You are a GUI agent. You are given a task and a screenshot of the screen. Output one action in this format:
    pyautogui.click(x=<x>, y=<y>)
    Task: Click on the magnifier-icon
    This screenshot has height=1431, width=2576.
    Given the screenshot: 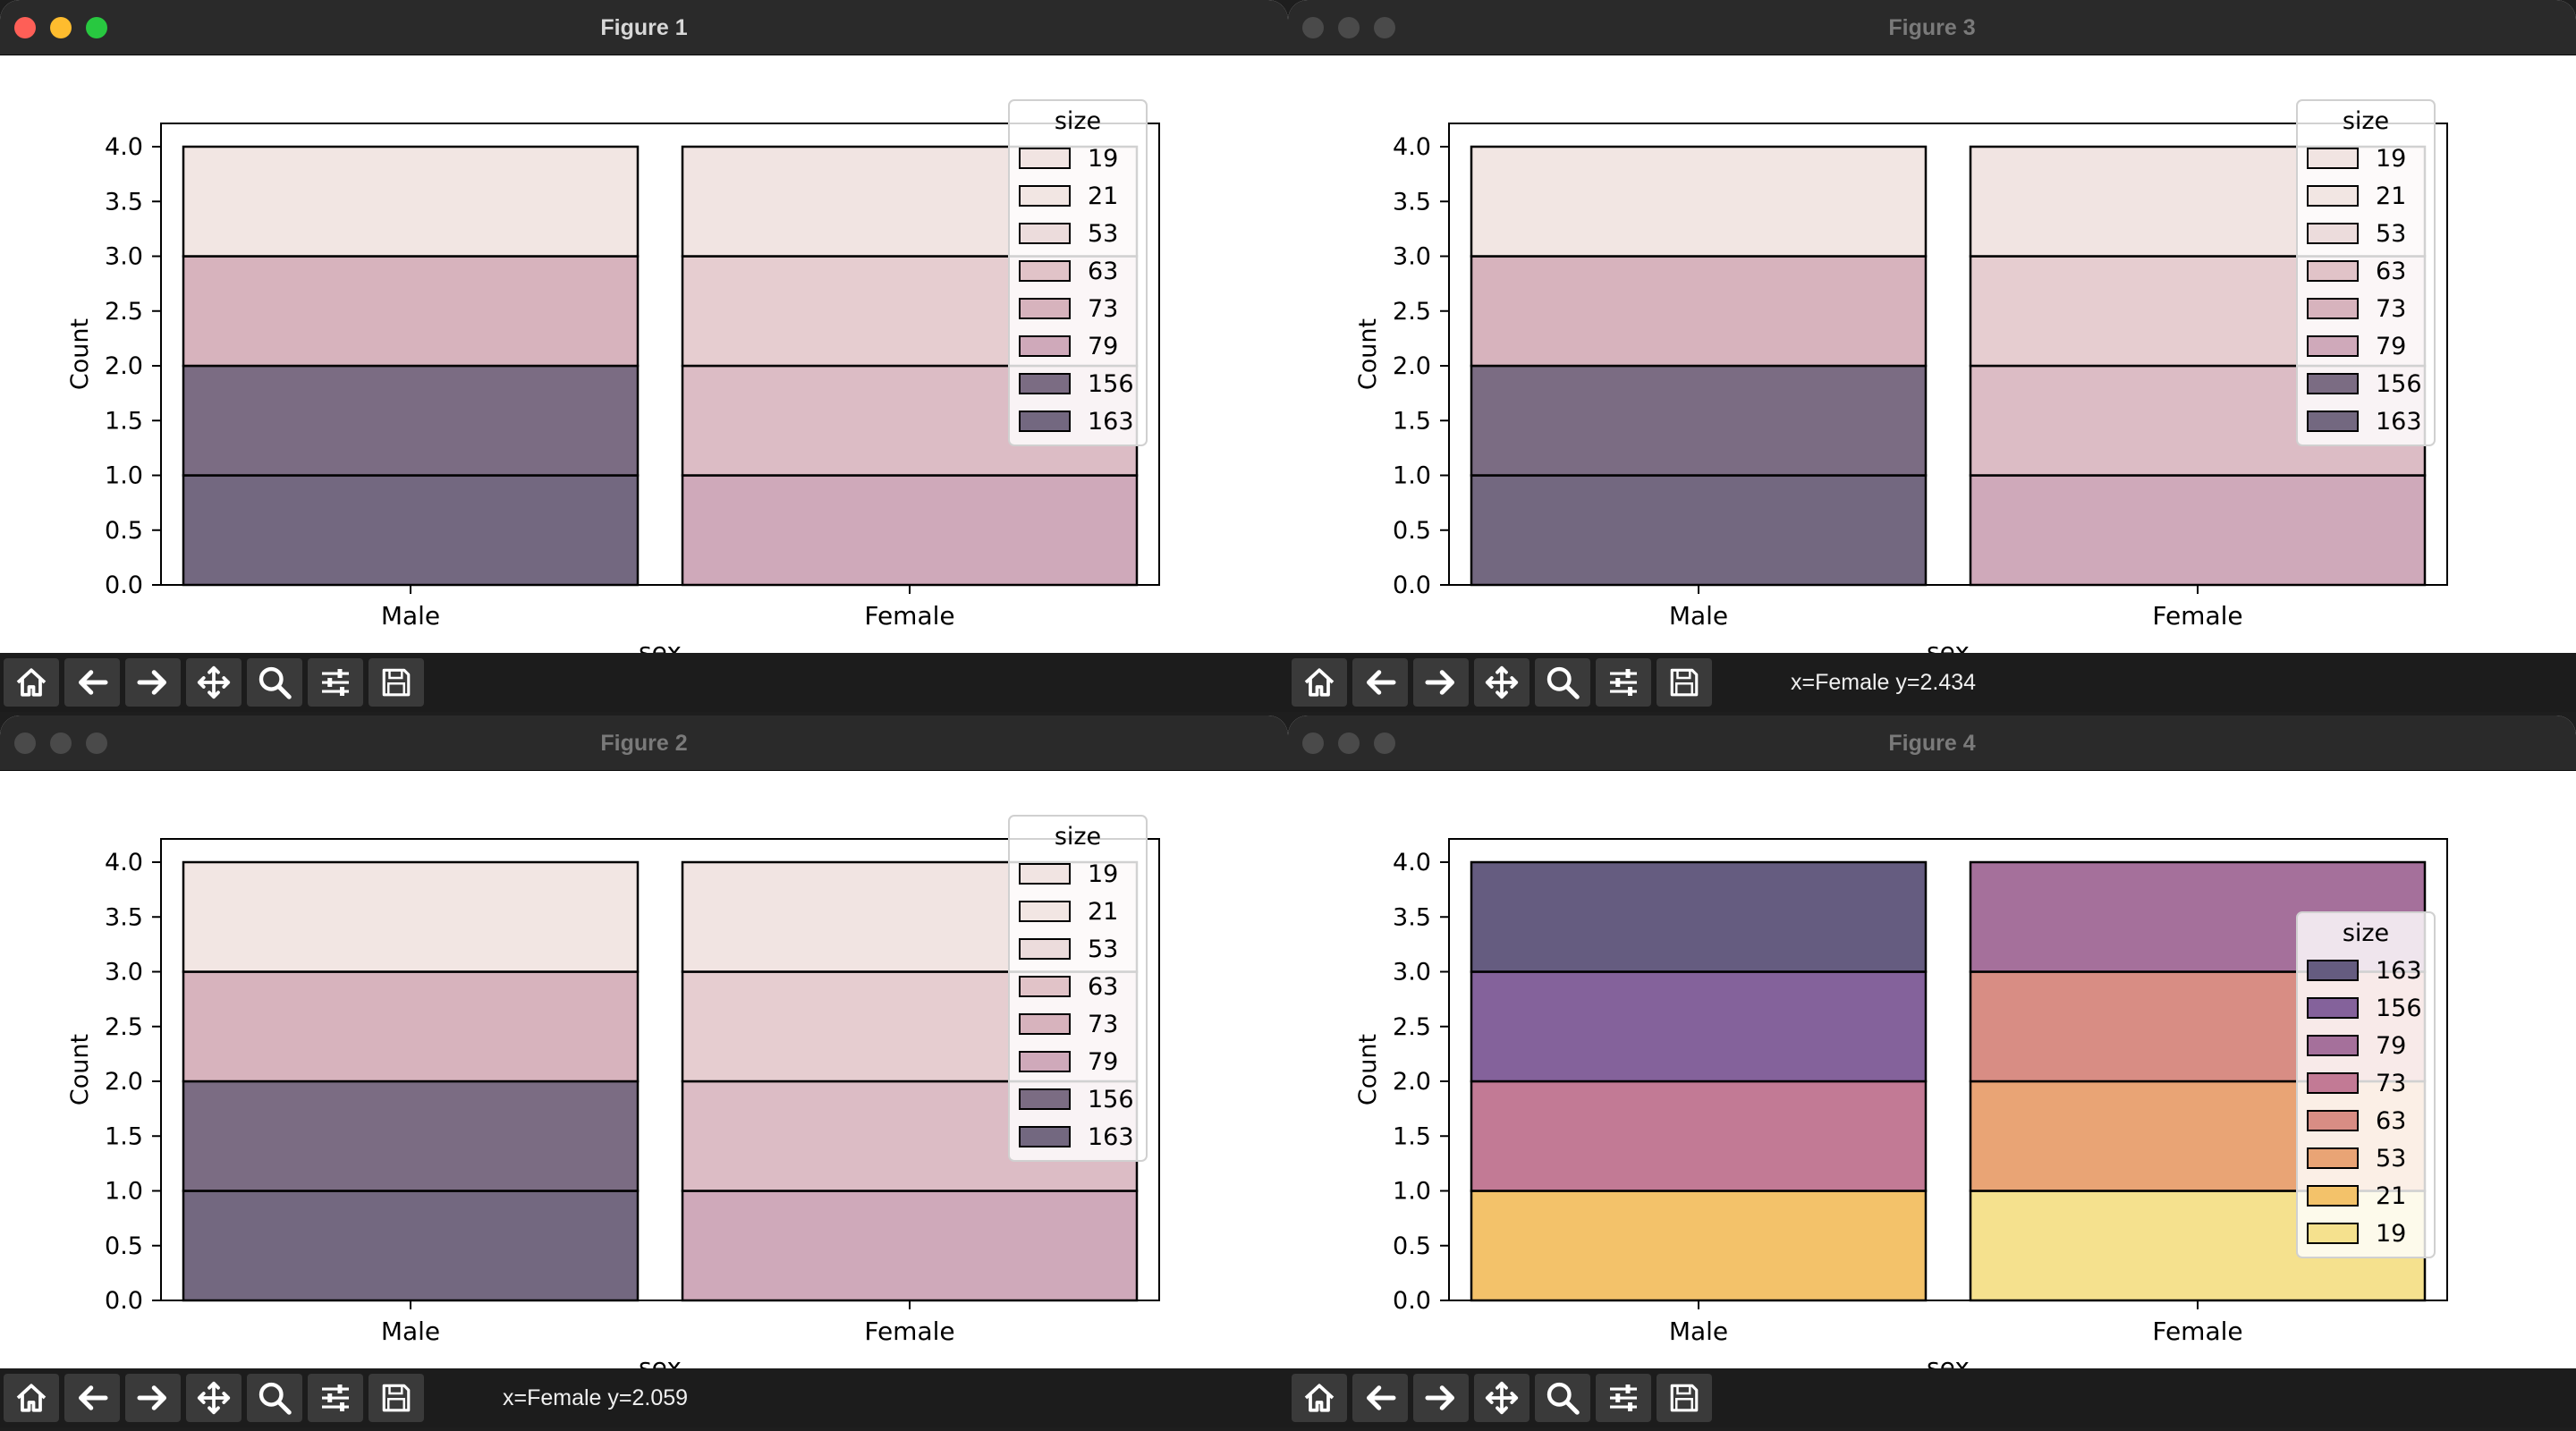 What is the action you would take?
    pyautogui.click(x=1563, y=683)
    